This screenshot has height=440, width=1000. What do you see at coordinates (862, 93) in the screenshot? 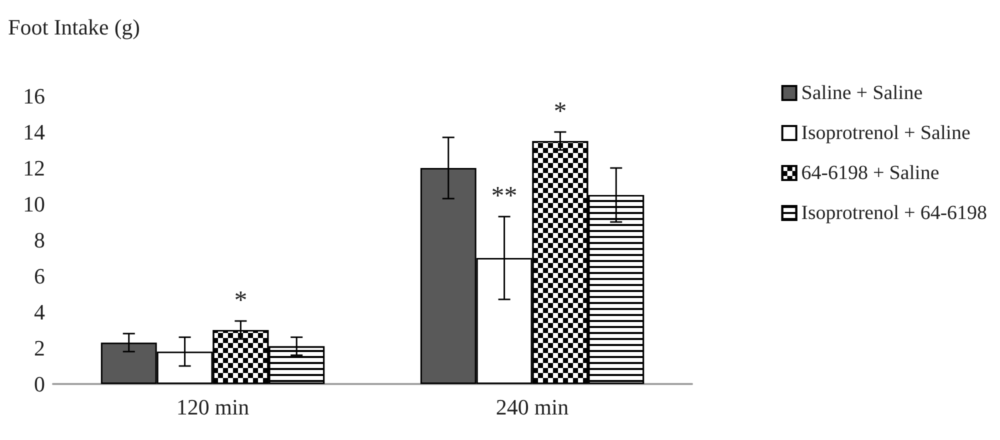
I see `legend-label: Saline + Saline` at bounding box center [862, 93].